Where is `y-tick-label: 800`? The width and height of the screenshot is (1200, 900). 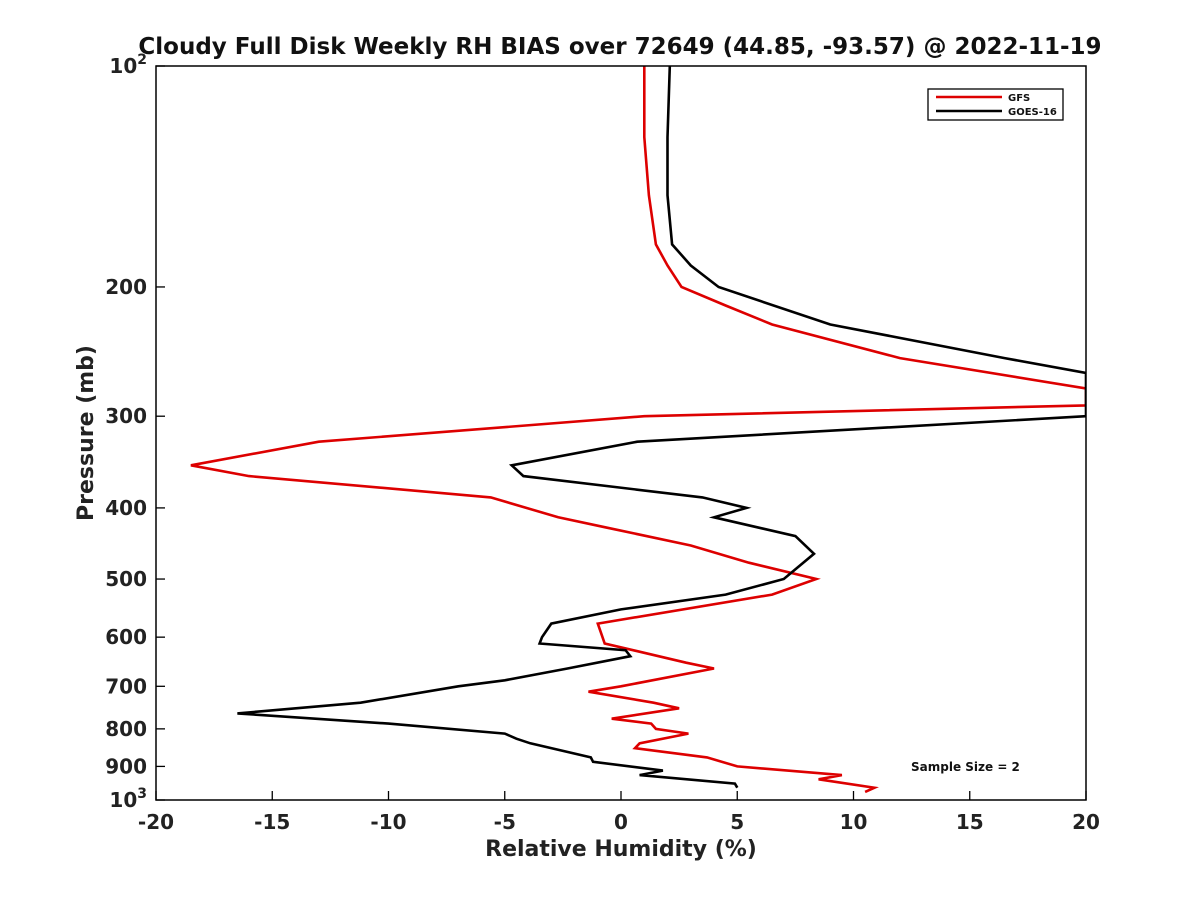 y-tick-label: 800 is located at coordinates (126, 729).